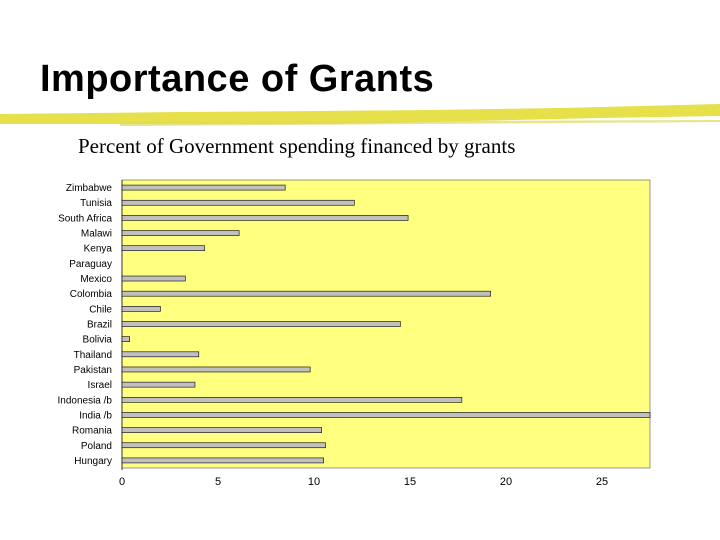 The image size is (720, 540). I want to click on category-label: Malawi, so click(96, 234).